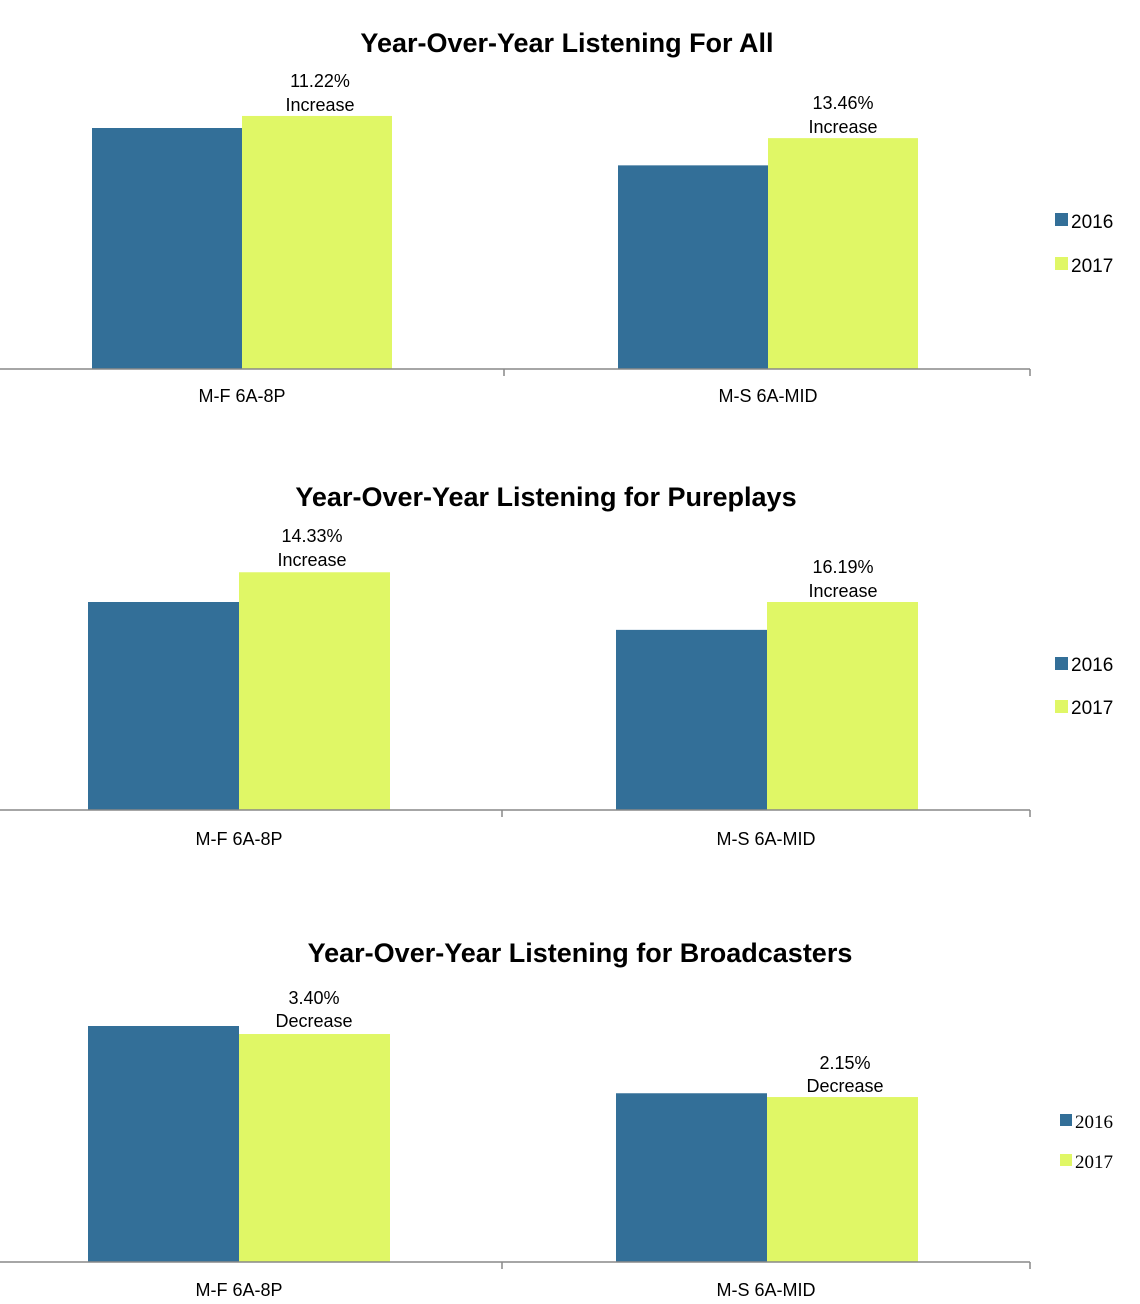  I want to click on chart-title: Year-Over-Year Listening for Pureplays, so click(545, 497).